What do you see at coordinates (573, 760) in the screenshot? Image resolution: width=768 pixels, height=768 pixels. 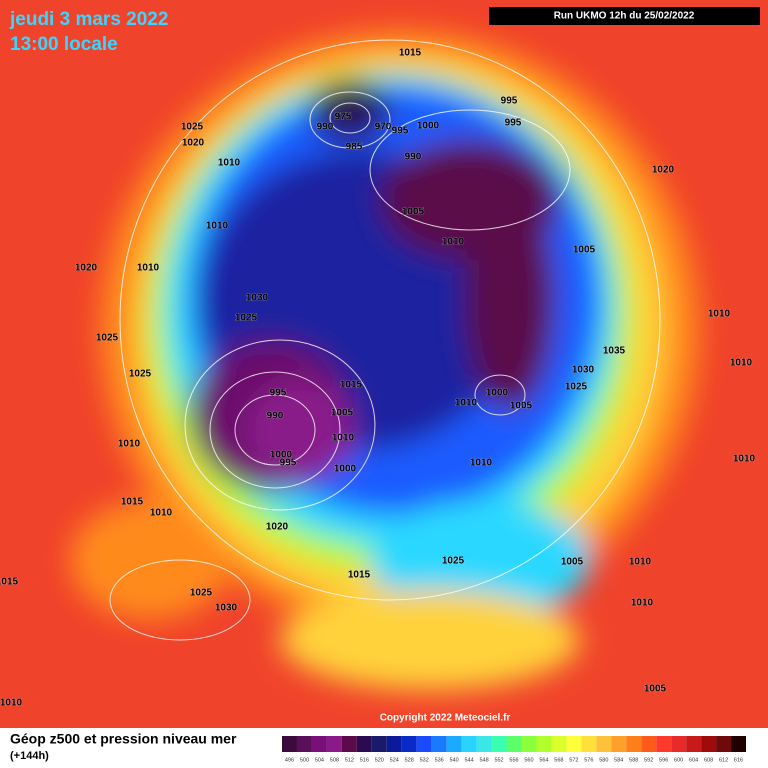 I see `scale-label: 572` at bounding box center [573, 760].